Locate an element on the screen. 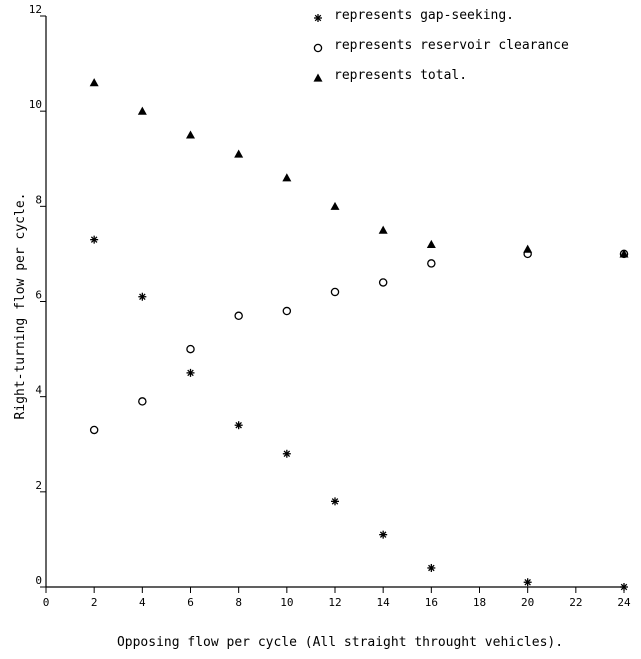  x-tick-label: 16 is located at coordinates (431, 602).